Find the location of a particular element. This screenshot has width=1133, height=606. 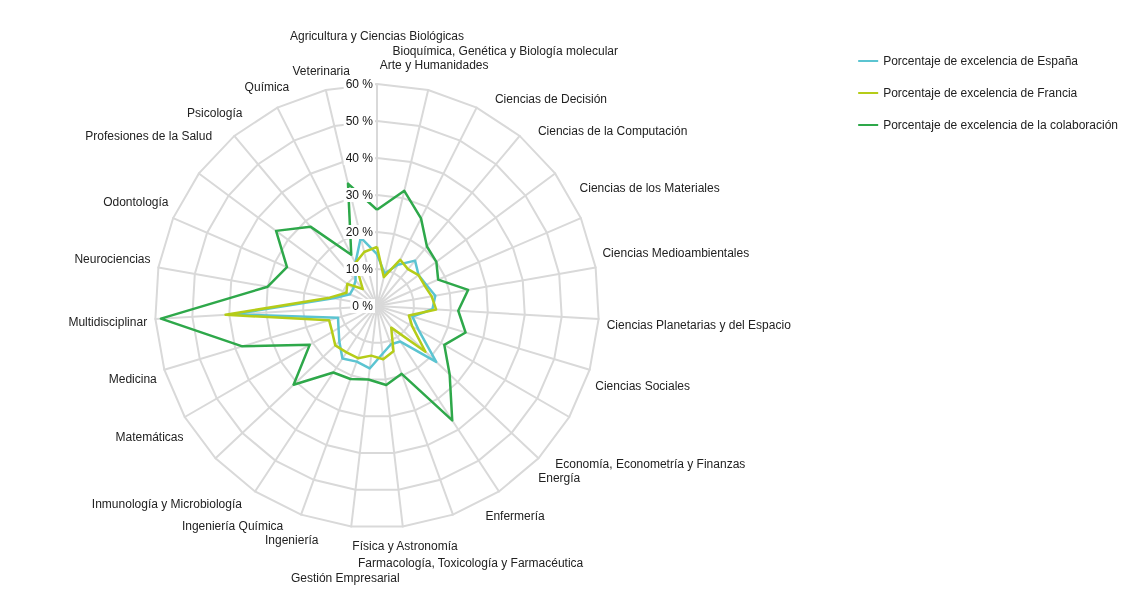

spoke-label: Veterinaria is located at coordinates (321, 70).